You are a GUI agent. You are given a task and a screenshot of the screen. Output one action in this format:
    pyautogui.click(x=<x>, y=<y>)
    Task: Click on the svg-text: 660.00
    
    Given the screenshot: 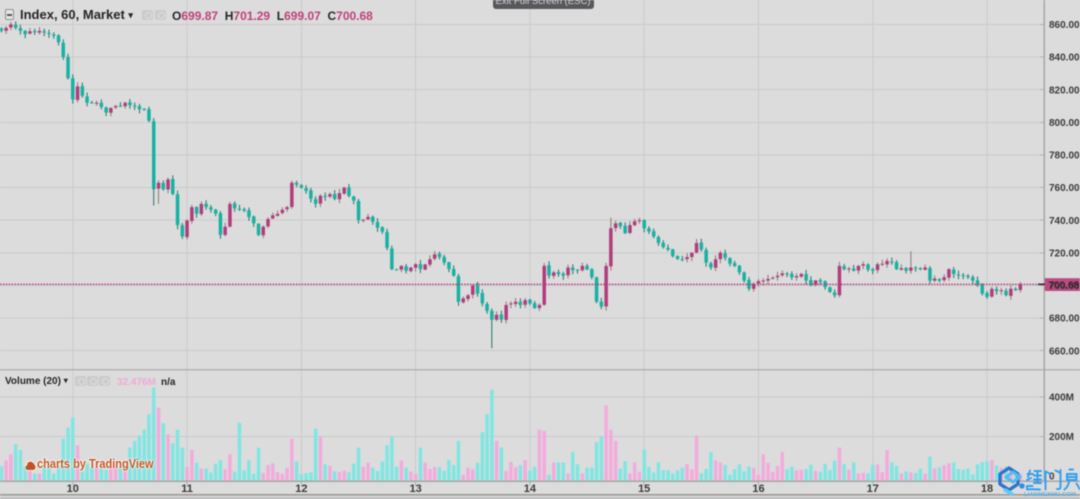 What is the action you would take?
    pyautogui.click(x=1064, y=351)
    